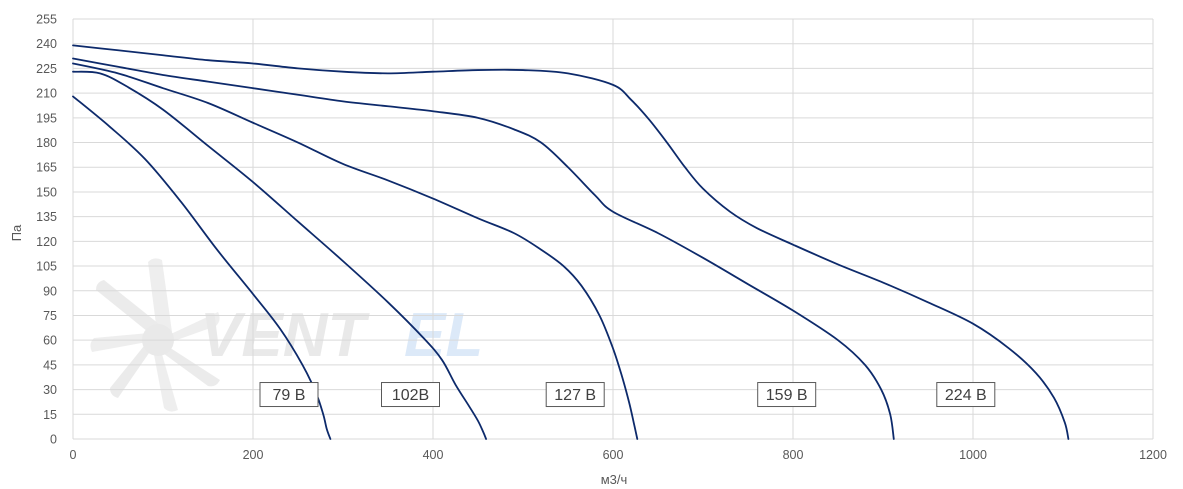 Image resolution: width=1183 pixels, height=489 pixels. What do you see at coordinates (286, 335) in the screenshot?
I see `ventel-watermark-logo: VENT EL` at bounding box center [286, 335].